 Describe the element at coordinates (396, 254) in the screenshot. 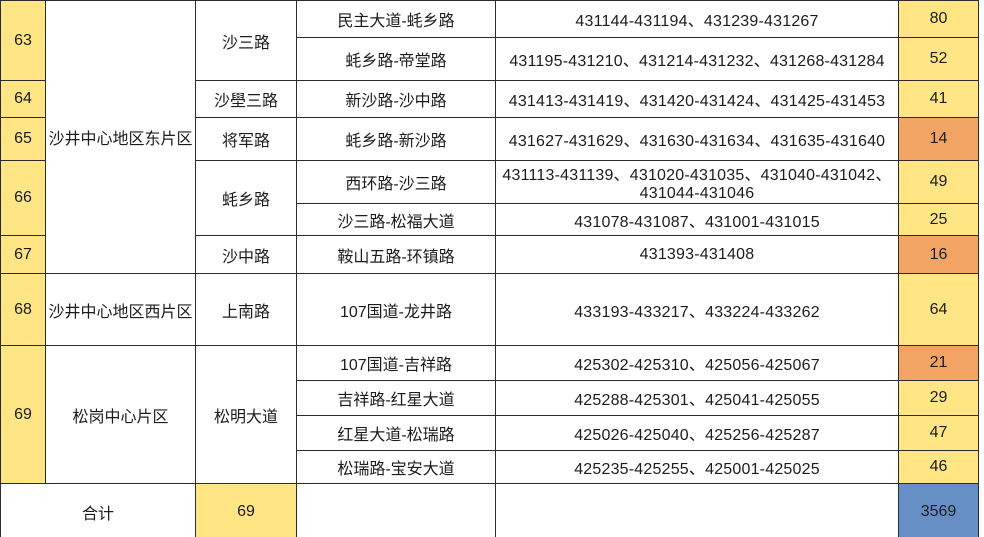

I see `section-cell: 鞍山五路-环镇路` at that location.